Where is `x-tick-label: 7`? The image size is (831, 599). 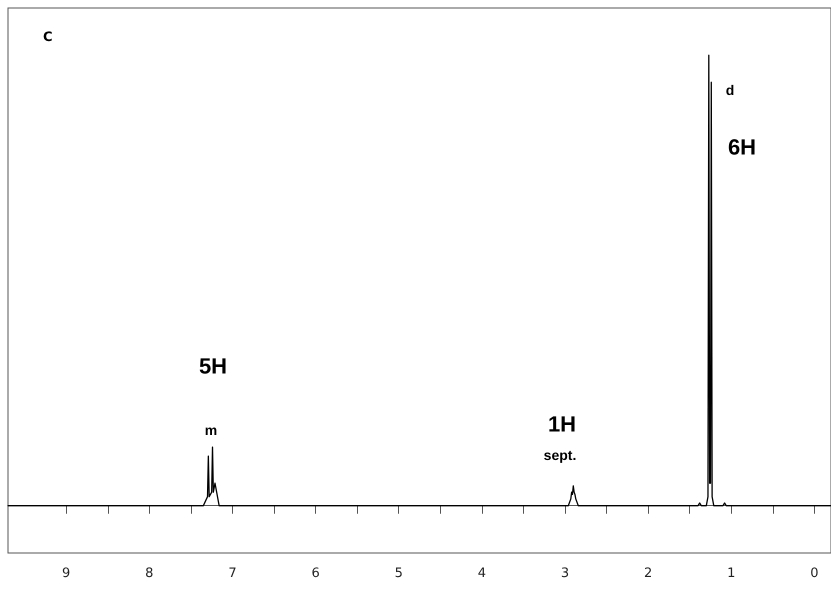 x-tick-label: 7 is located at coordinates (232, 573).